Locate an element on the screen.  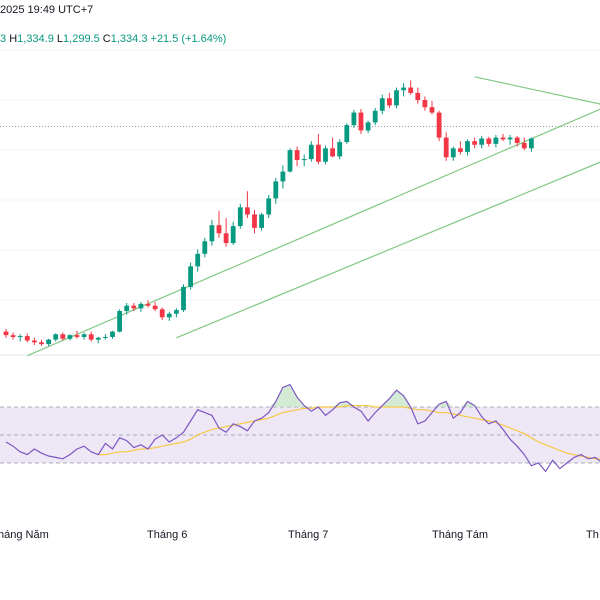
symbol-header: 2025 19:49 UTC+7 is located at coordinates (46, 10).